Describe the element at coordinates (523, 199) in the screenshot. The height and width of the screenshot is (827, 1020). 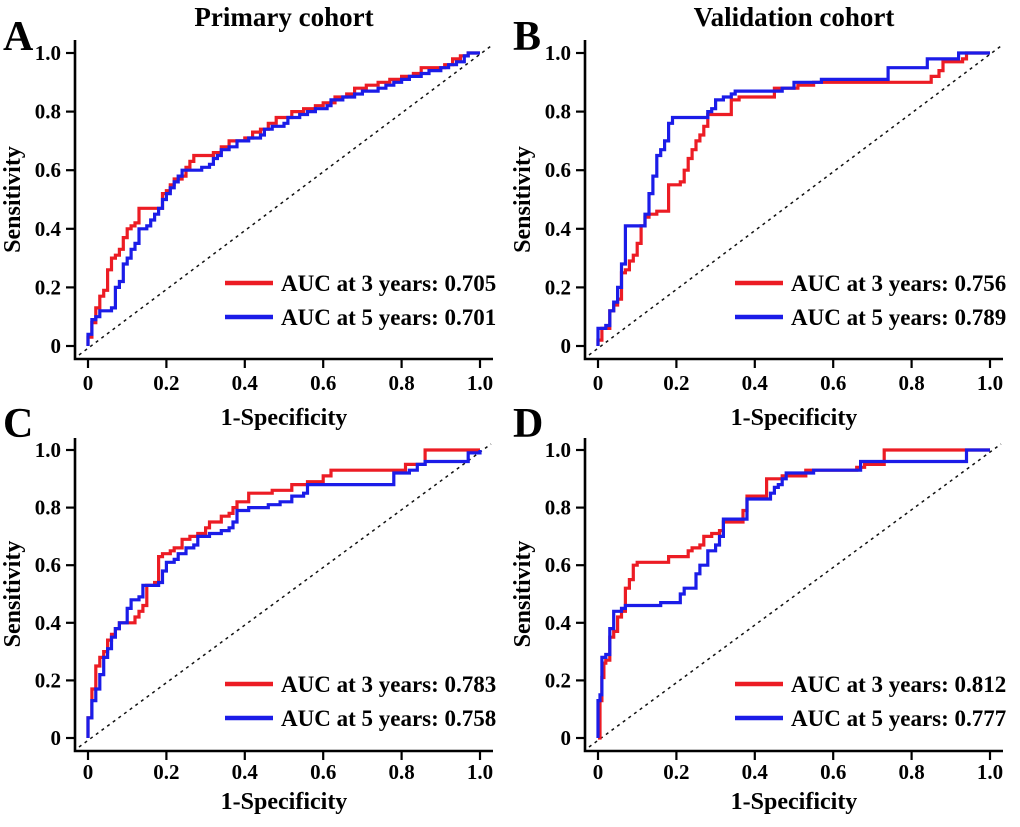
I see `y-axis-label-B: Sensitivity` at that location.